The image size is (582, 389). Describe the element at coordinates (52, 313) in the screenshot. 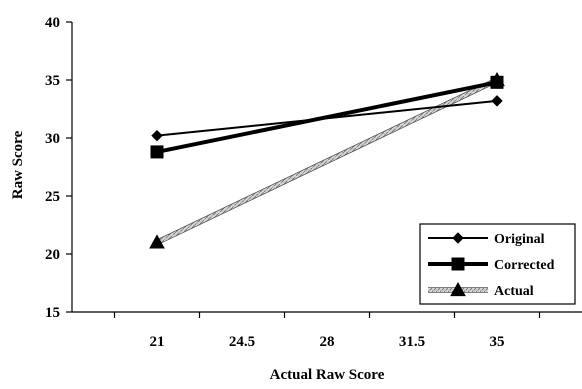

I see `y-tick-label: 15` at that location.